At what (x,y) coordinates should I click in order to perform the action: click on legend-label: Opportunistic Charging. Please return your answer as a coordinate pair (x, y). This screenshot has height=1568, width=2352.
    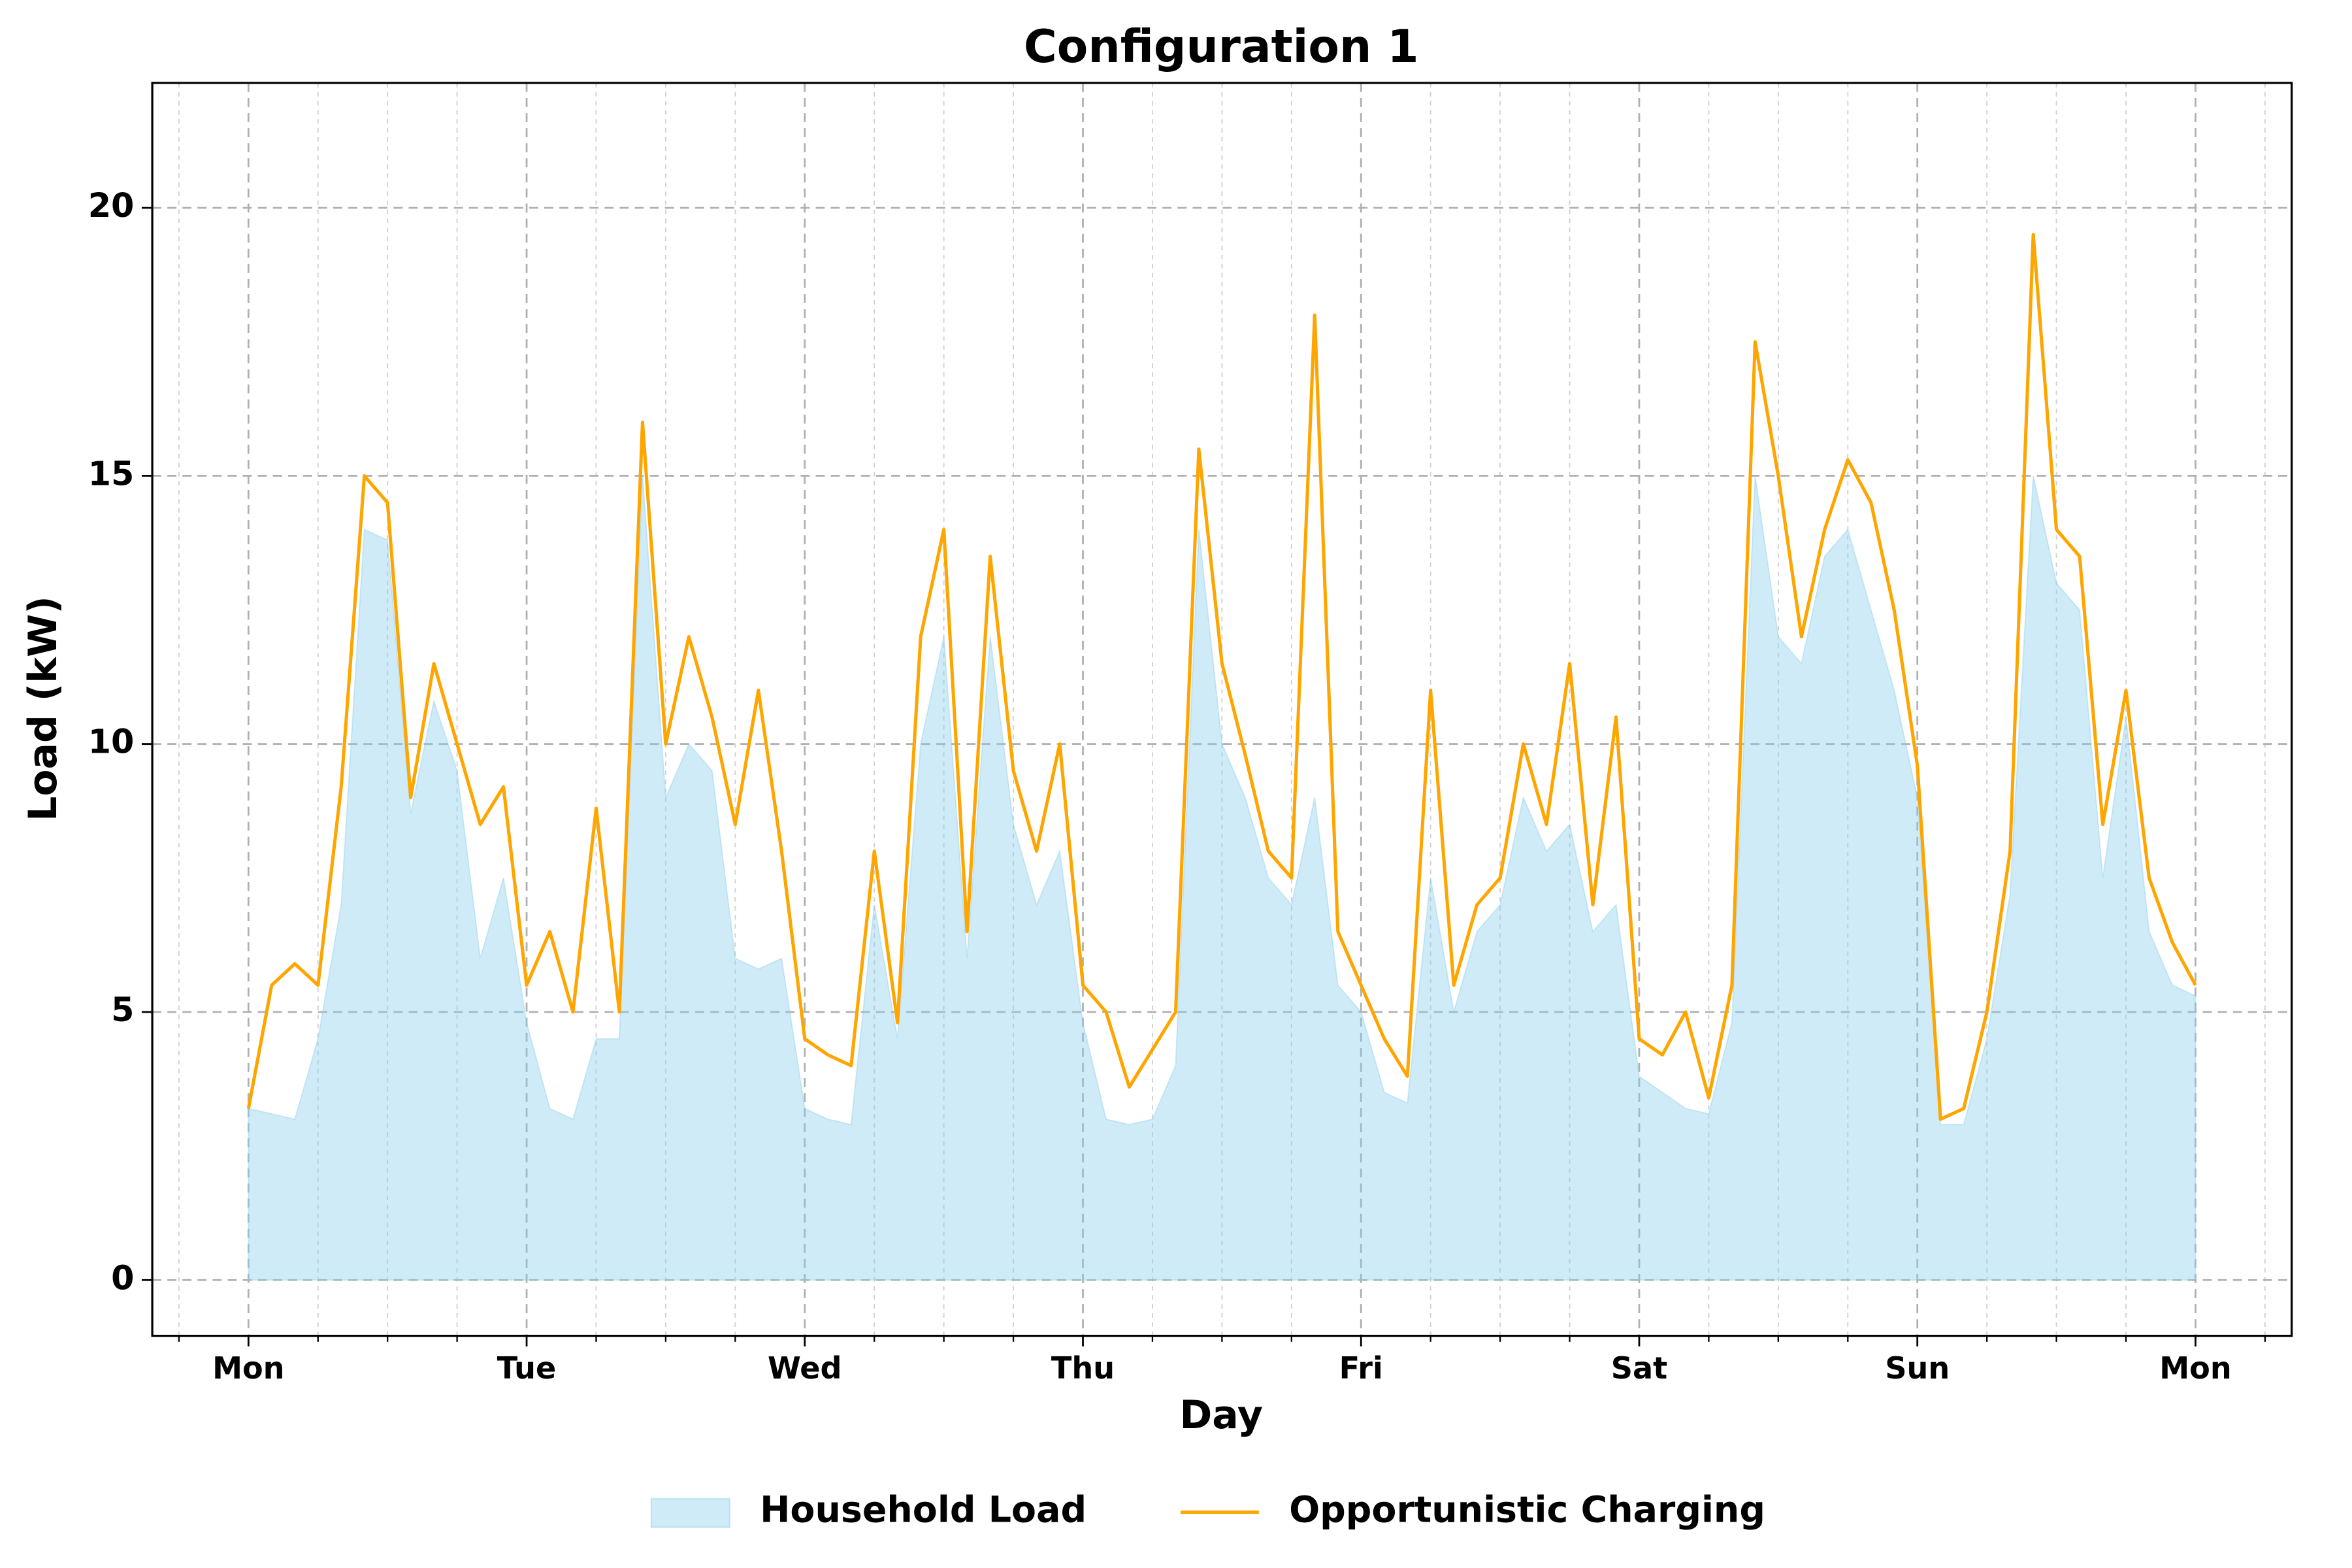
    Looking at the image, I should click on (1527, 1510).